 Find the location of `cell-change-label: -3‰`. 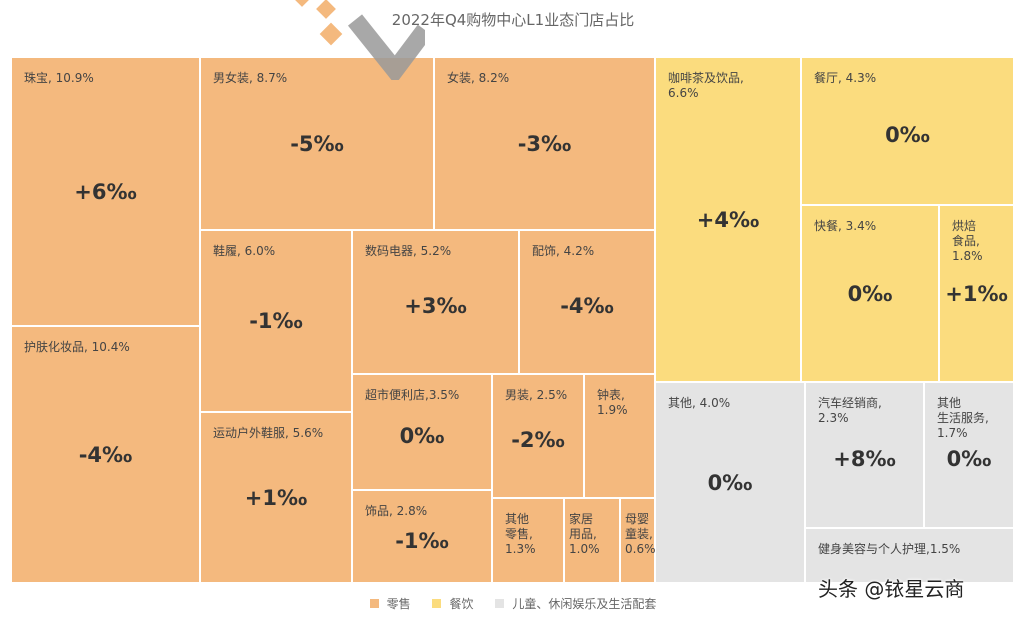

cell-change-label: -3‰ is located at coordinates (544, 143).